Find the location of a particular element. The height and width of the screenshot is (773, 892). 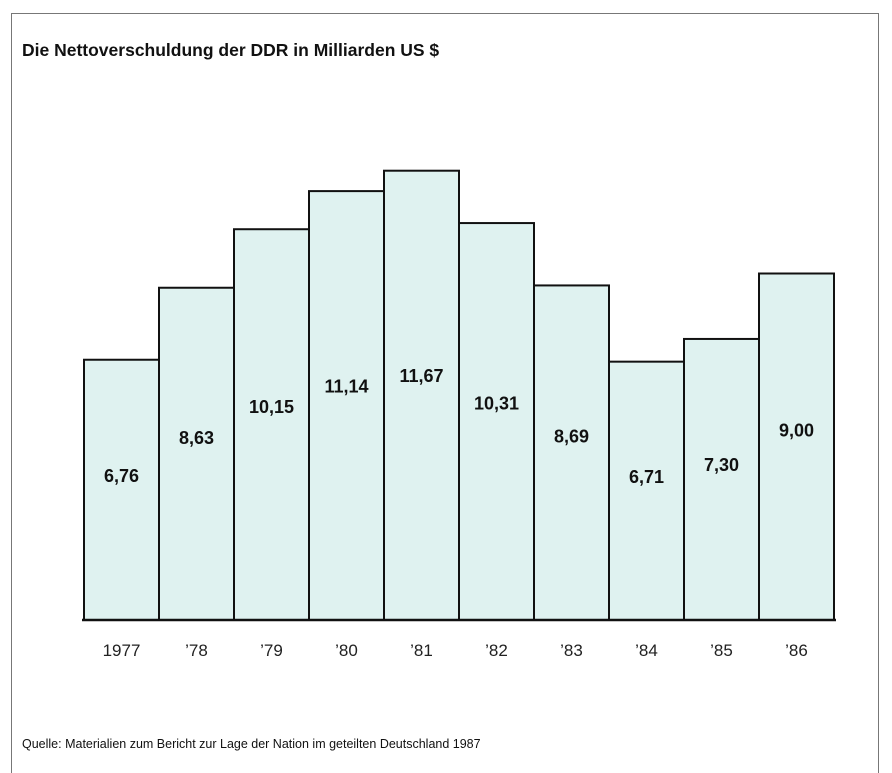

tick-label-7: ’84 is located at coordinates (646, 650).